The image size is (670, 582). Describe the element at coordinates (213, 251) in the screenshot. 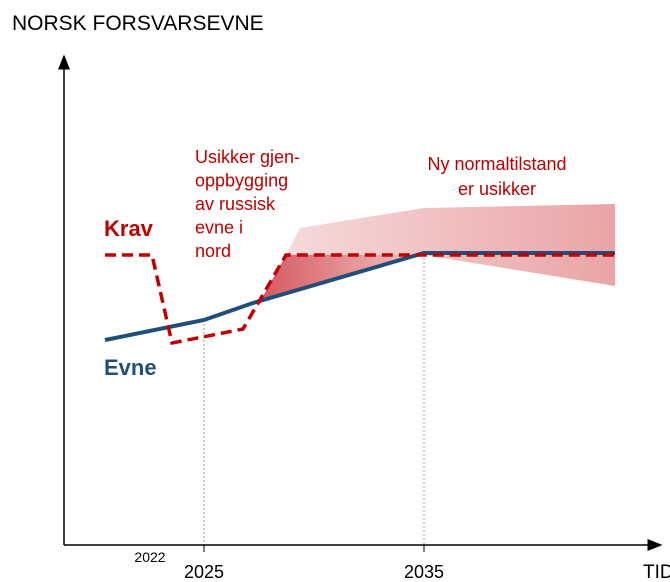

I see `annotation-line: nord` at that location.